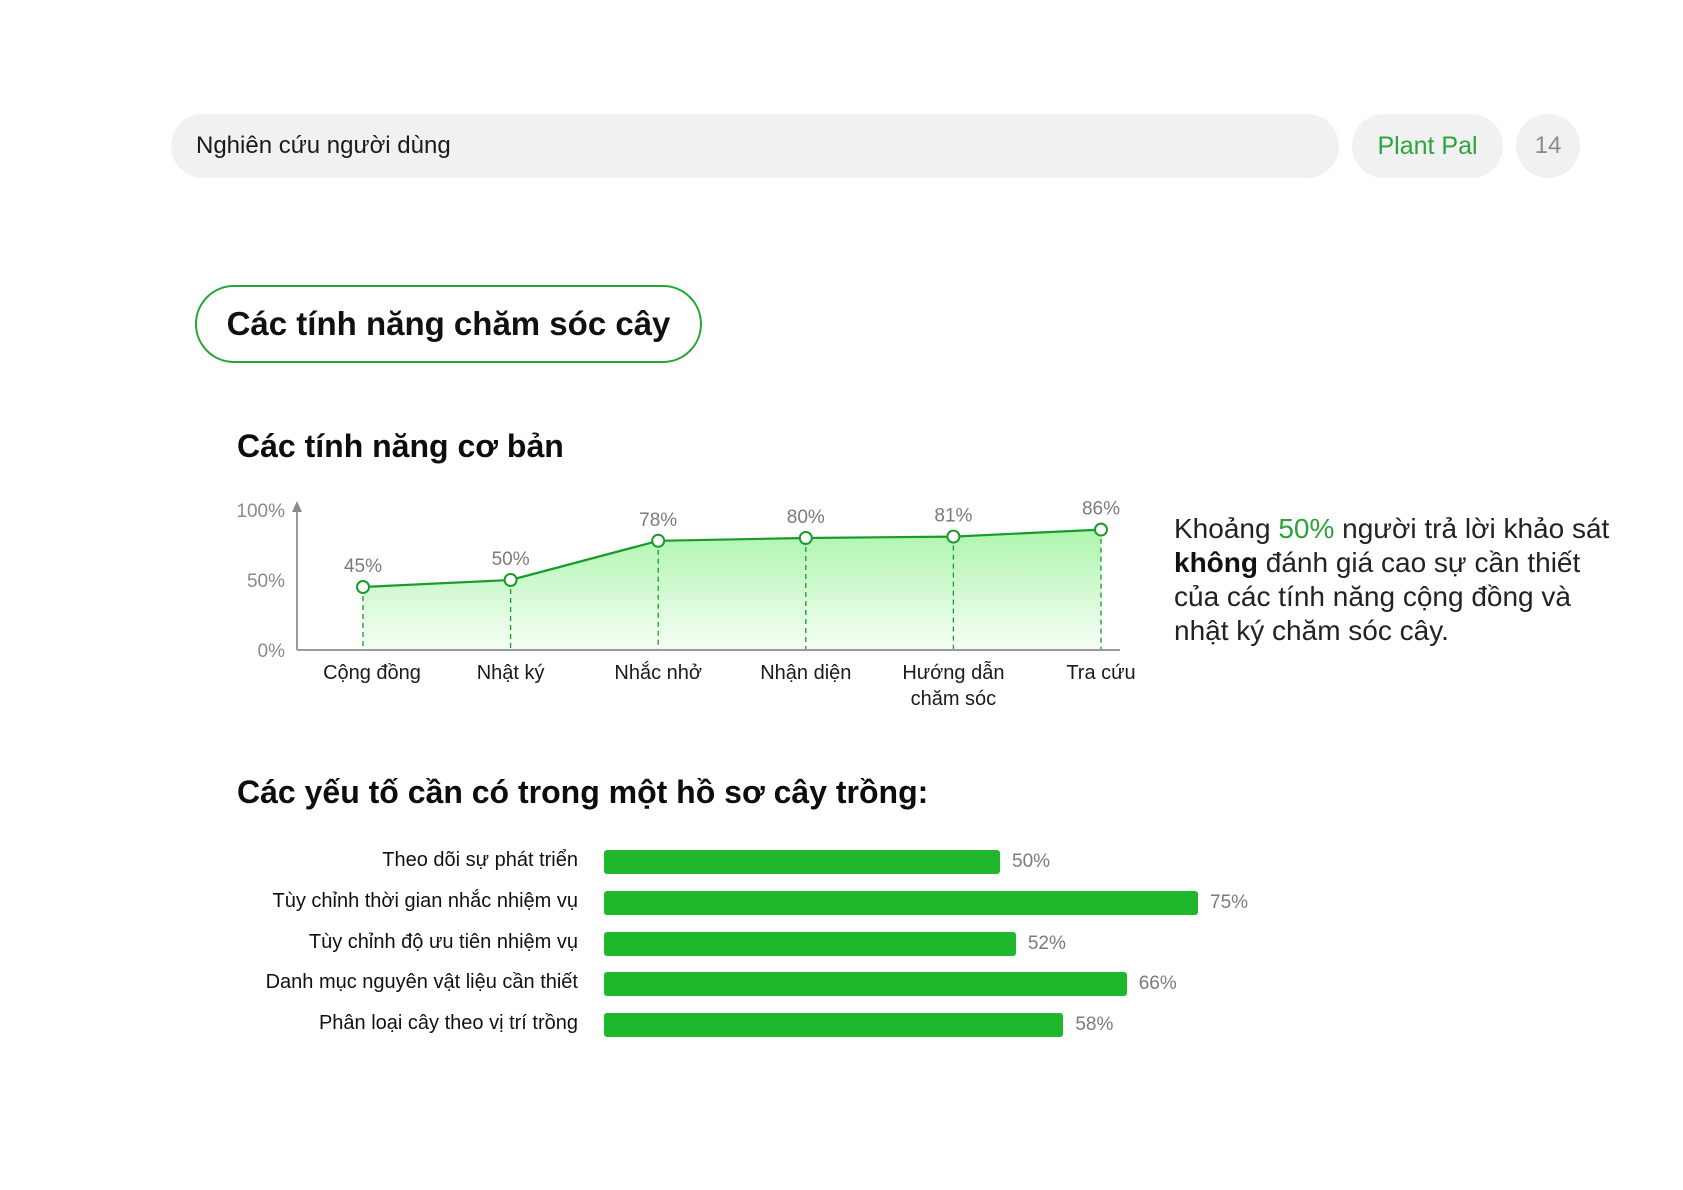 This screenshot has width=1683, height=1190. What do you see at coordinates (1031, 861) in the screenshot?
I see `bar-value-label: 50%` at bounding box center [1031, 861].